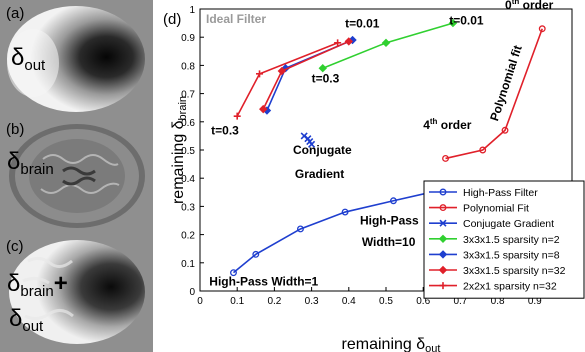 This screenshot has width=585, height=352. Describe the element at coordinates (389, 221) in the screenshot. I see `annotation: High-Pass` at that location.